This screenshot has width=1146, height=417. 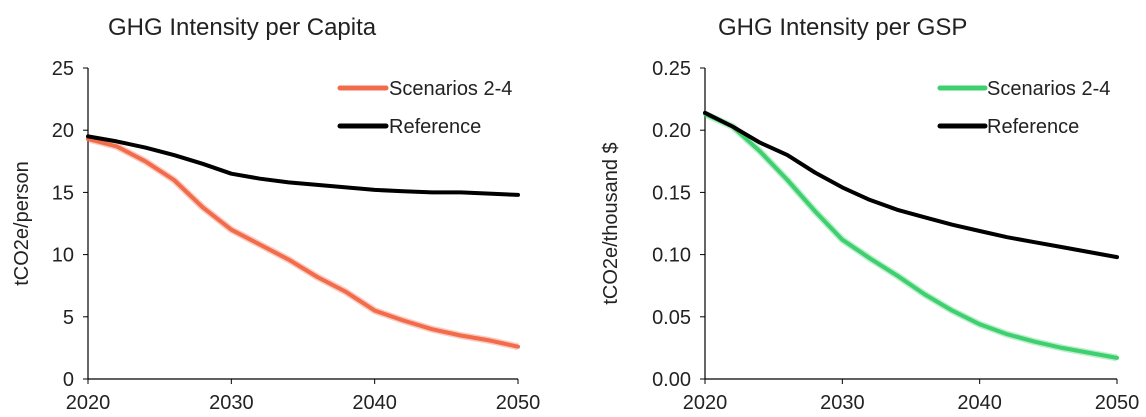 What do you see at coordinates (22, 223) in the screenshot?
I see `y-axis-label: tCO2e/person` at bounding box center [22, 223].